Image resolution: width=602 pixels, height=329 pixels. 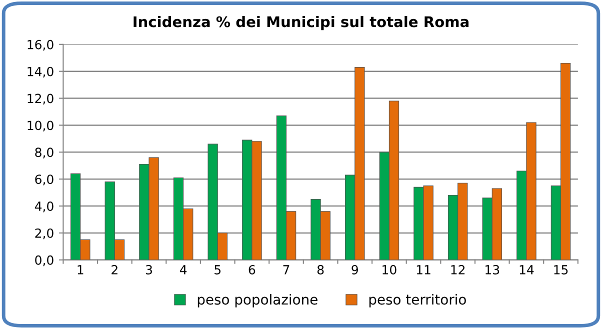 What do you see at coordinates (41, 72) in the screenshot?
I see `y-tick-label: 14,0` at bounding box center [41, 72].